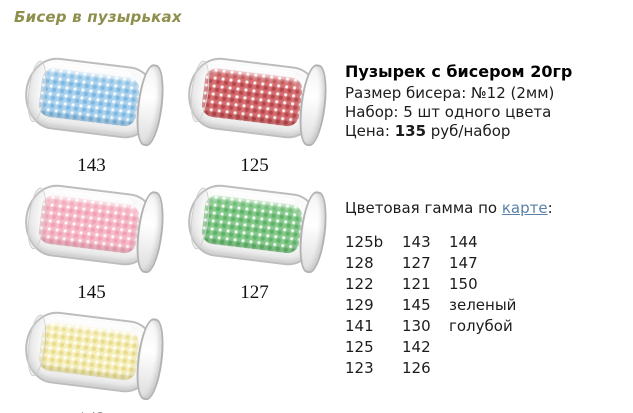 The height and width of the screenshot is (413, 633). I want to click on palette-code: 125b, so click(364, 242).